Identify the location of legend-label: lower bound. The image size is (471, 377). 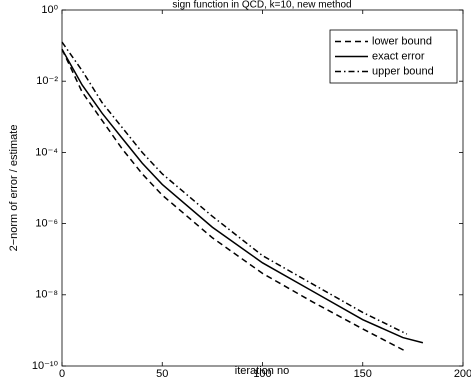
(402, 41).